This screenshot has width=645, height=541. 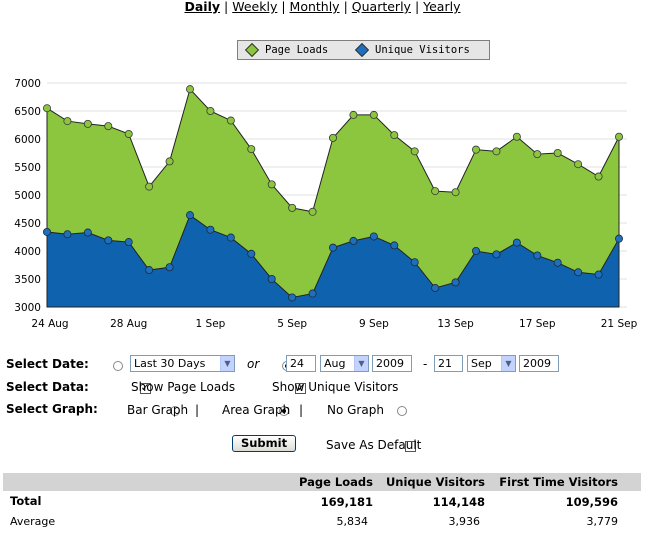 What do you see at coordinates (558, 482) in the screenshot?
I see `col-header-first-time-visitors: First Time Visitors` at bounding box center [558, 482].